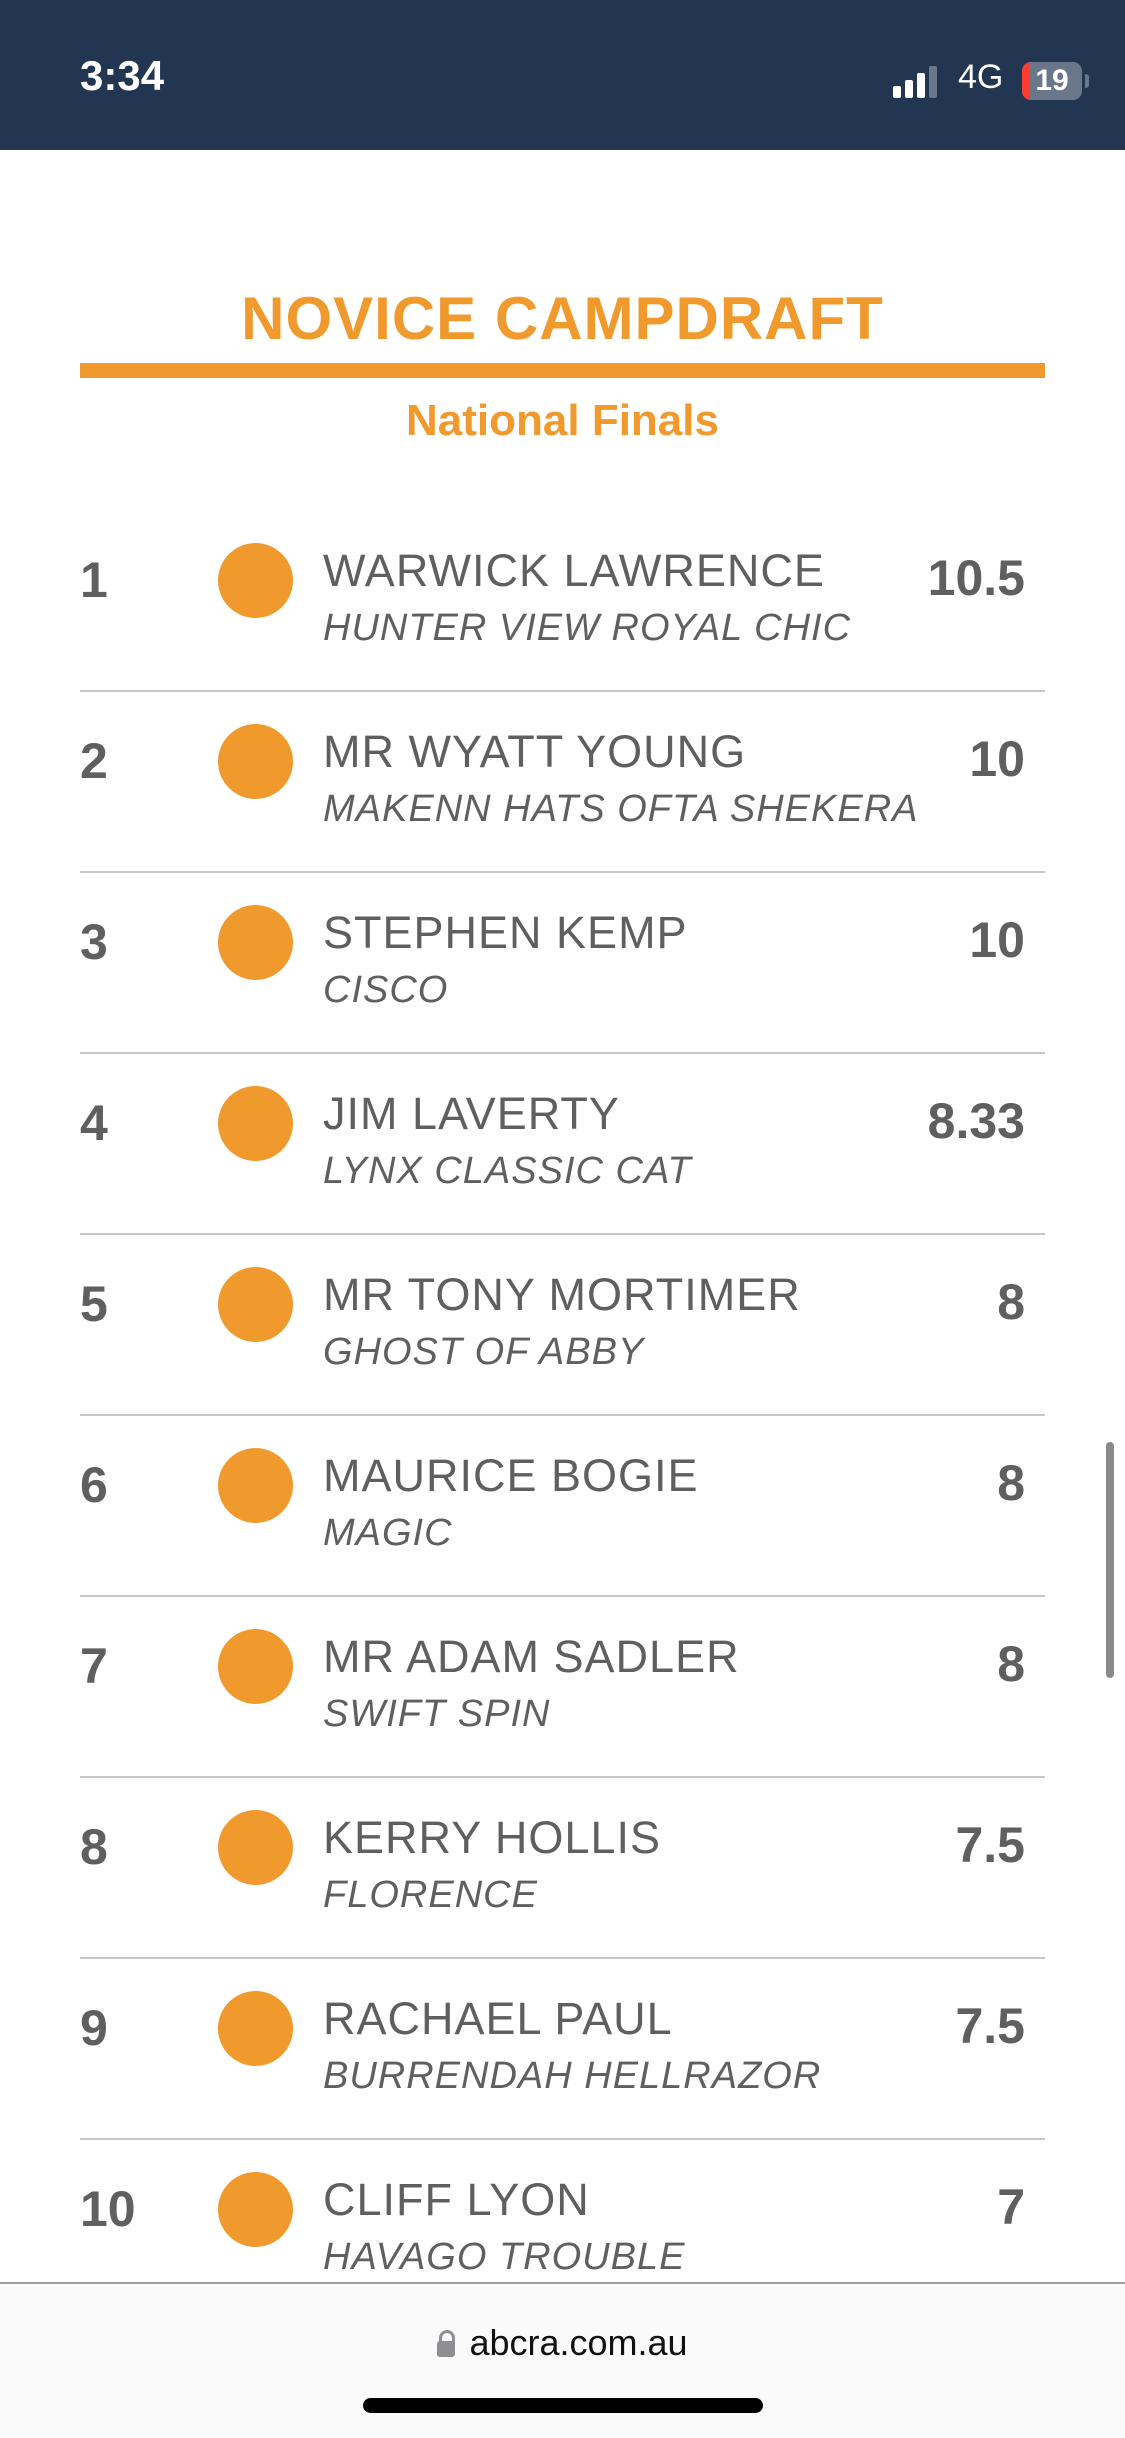 This screenshot has width=1125, height=2438. I want to click on title-divider, so click(562, 370).